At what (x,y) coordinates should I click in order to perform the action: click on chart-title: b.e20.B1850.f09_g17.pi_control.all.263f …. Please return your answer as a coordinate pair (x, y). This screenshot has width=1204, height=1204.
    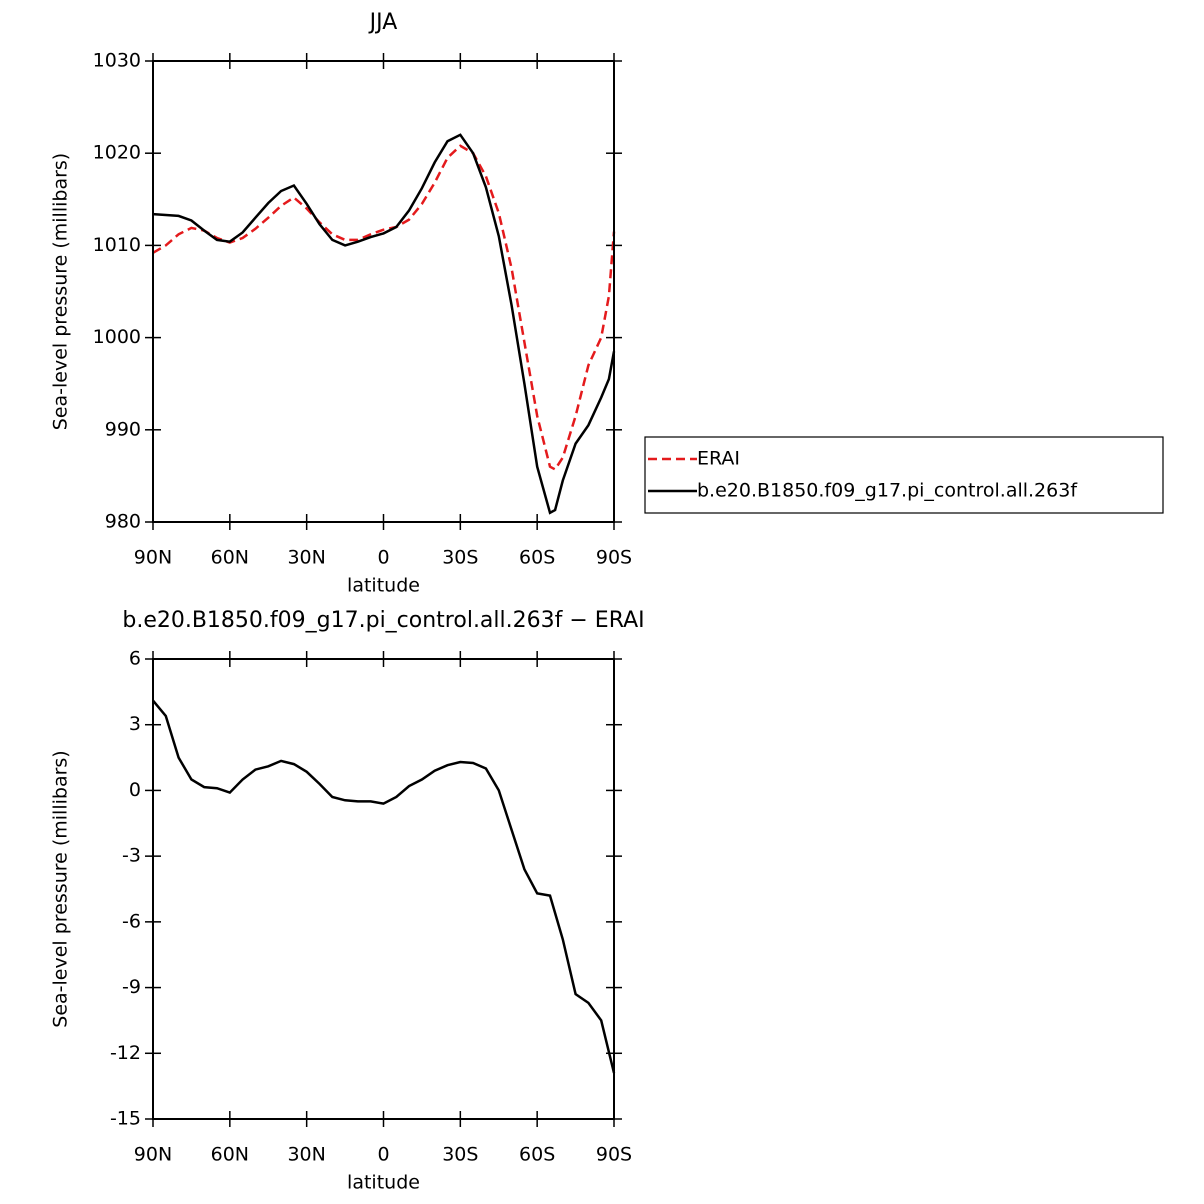
    Looking at the image, I should click on (383, 620).